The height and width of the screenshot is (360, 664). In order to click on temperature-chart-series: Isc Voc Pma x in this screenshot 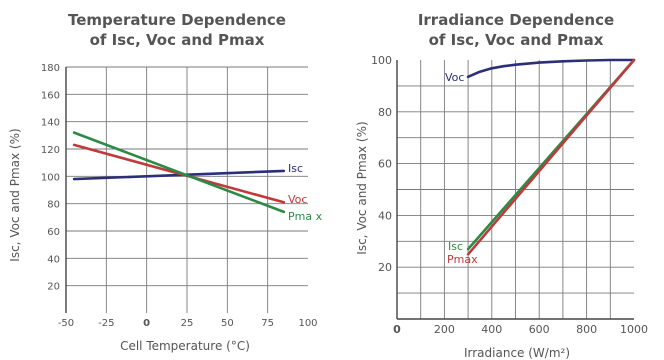, I will do `click(197, 177)`.